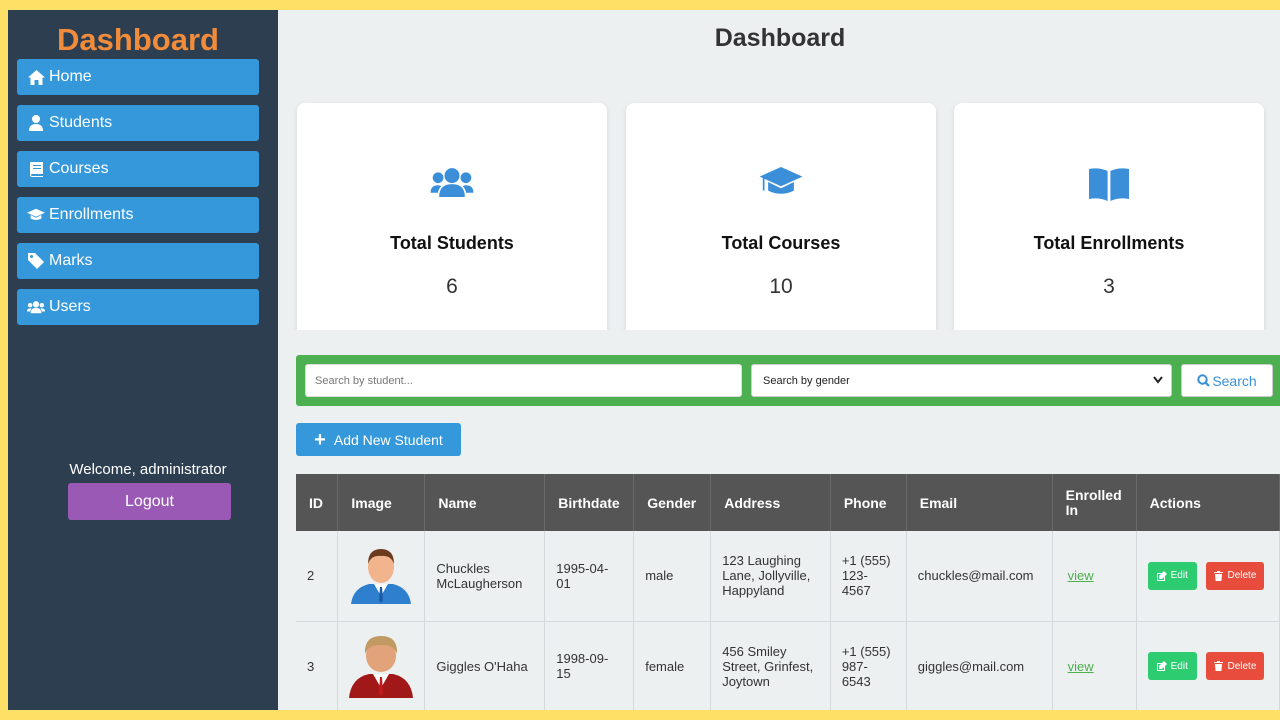 The image size is (1280, 720). Describe the element at coordinates (485, 576) in the screenshot. I see `cell-name: Chuckles McLaugherson` at that location.